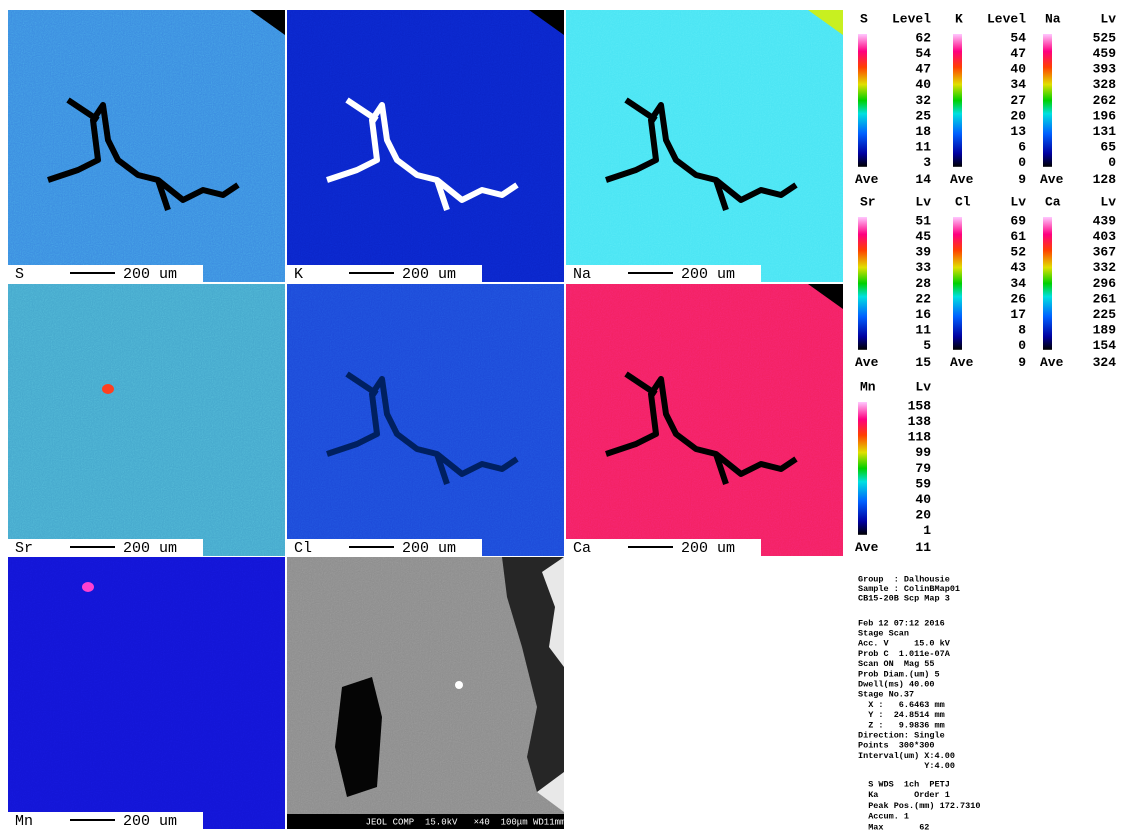  Describe the element at coordinates (923, 147) in the screenshot. I see `level-label: 11` at that location.